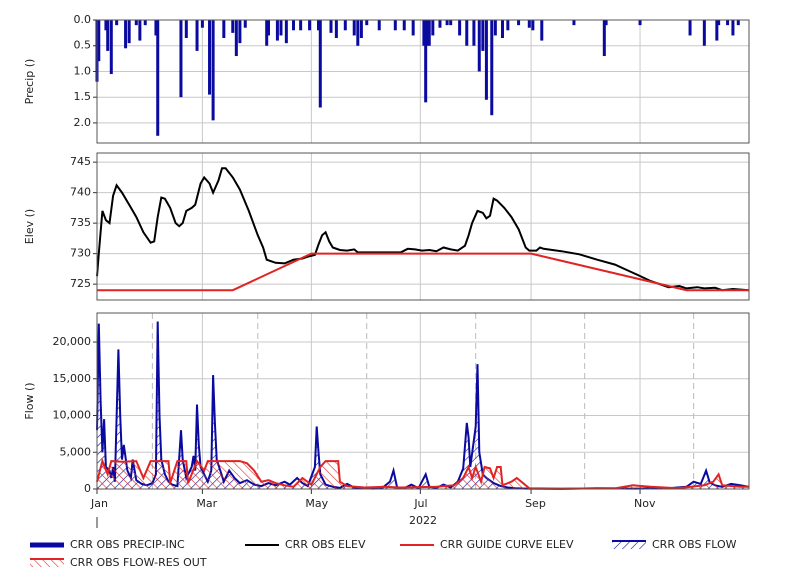 The image size is (801, 580). What do you see at coordinates (645, 503) in the screenshot?
I see `x-tick-label: Nov` at bounding box center [645, 503].